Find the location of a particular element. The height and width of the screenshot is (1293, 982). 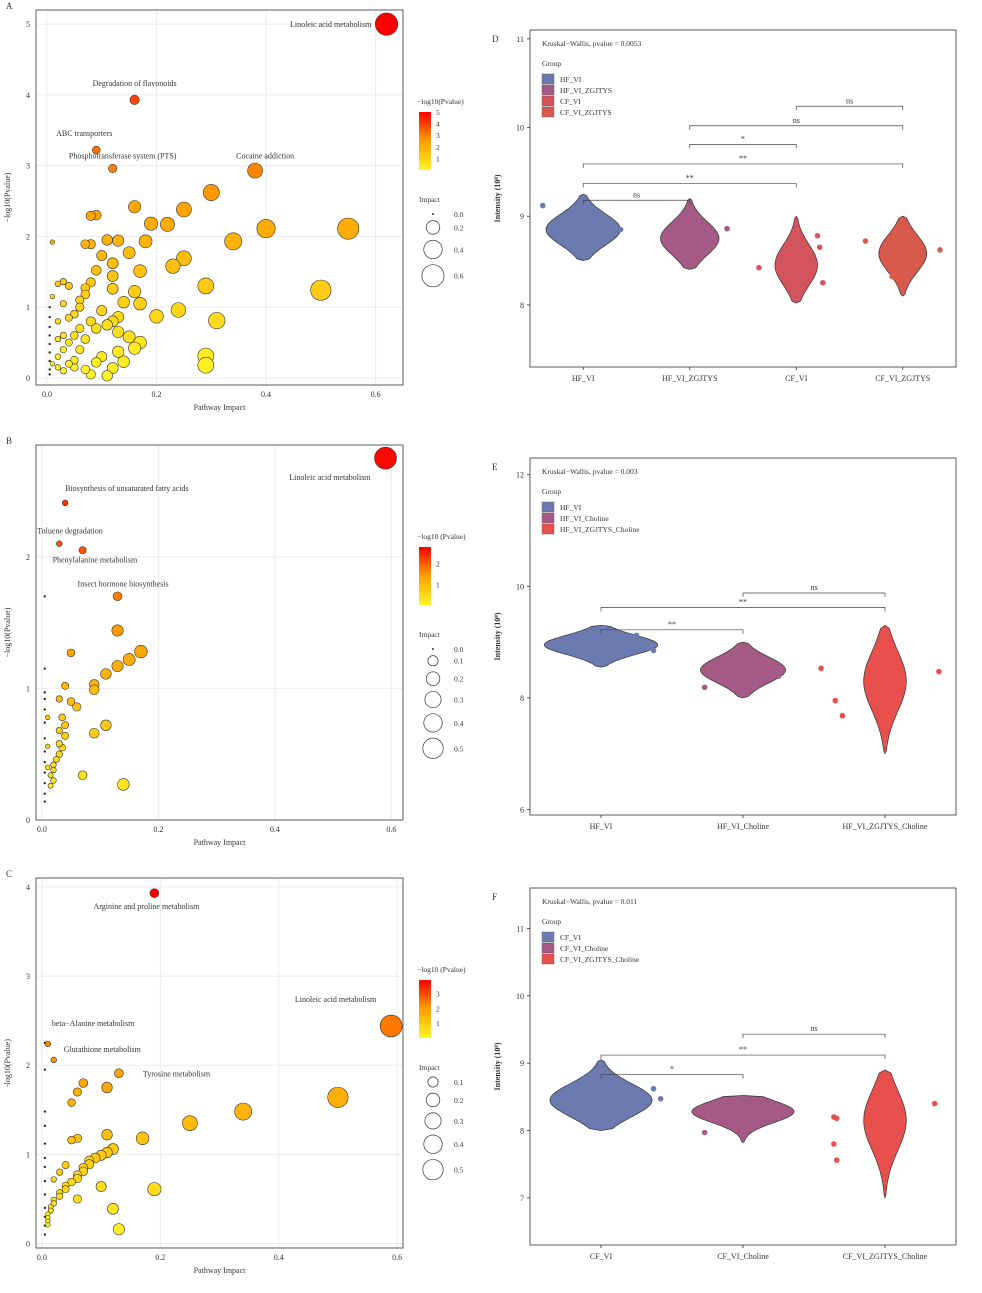

y-tick-label: 5 is located at coordinates (28, 24).